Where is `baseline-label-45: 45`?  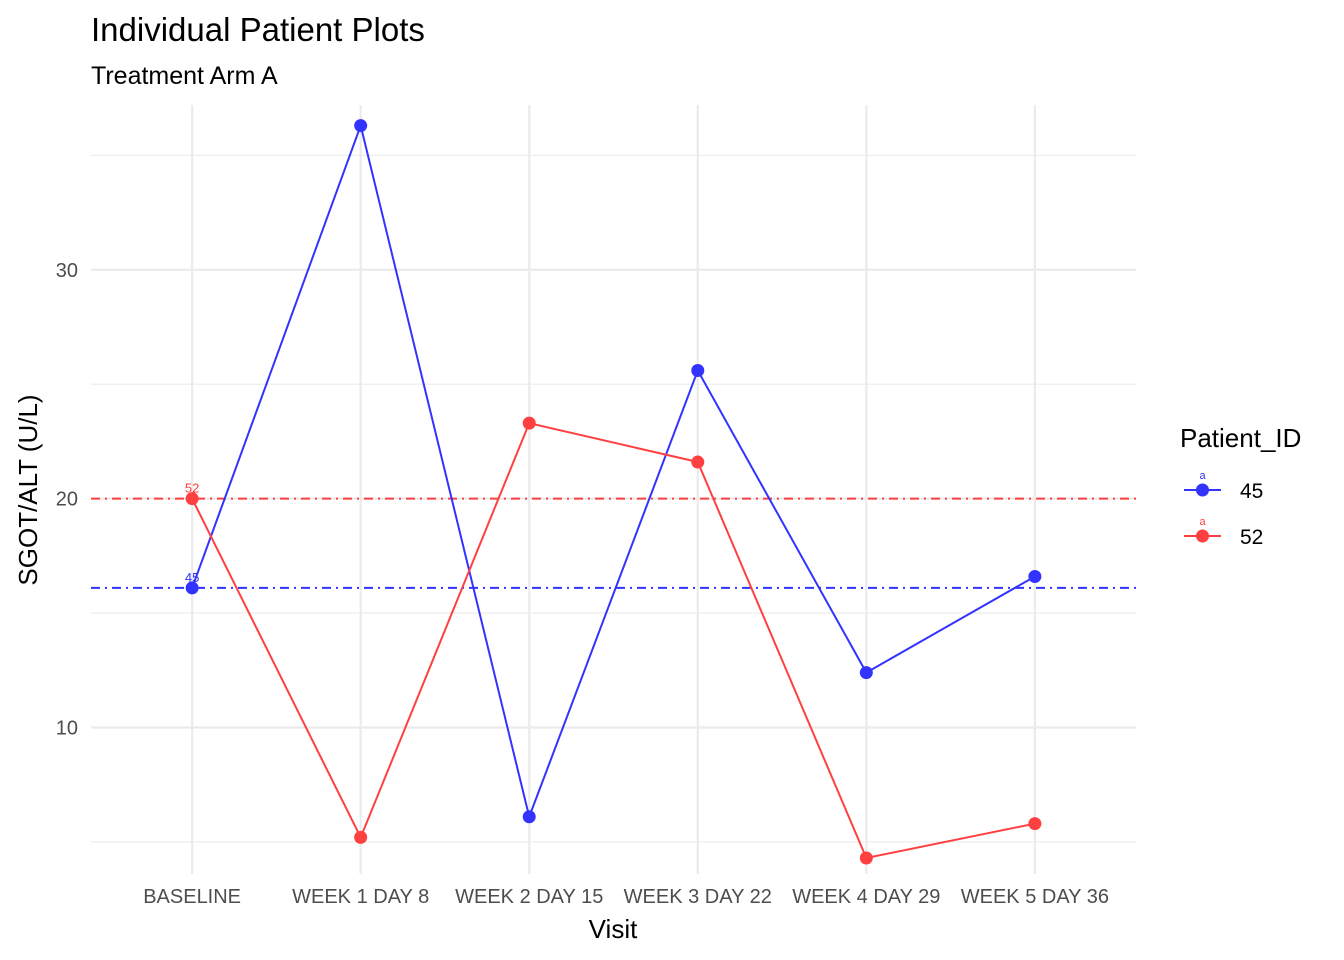 baseline-label-45: 45 is located at coordinates (192, 577).